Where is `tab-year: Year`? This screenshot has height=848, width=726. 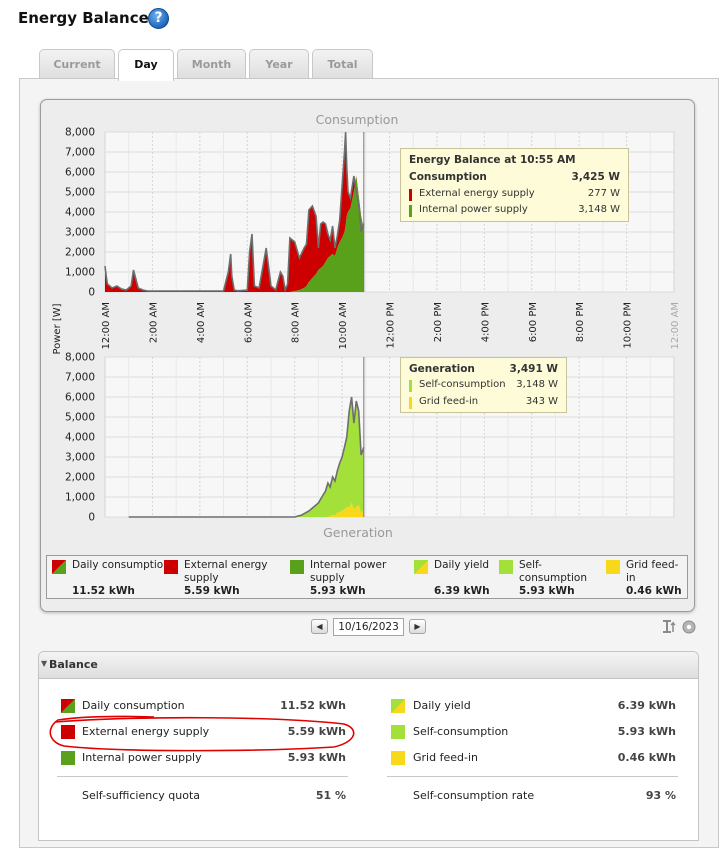 tab-year: Year is located at coordinates (279, 64).